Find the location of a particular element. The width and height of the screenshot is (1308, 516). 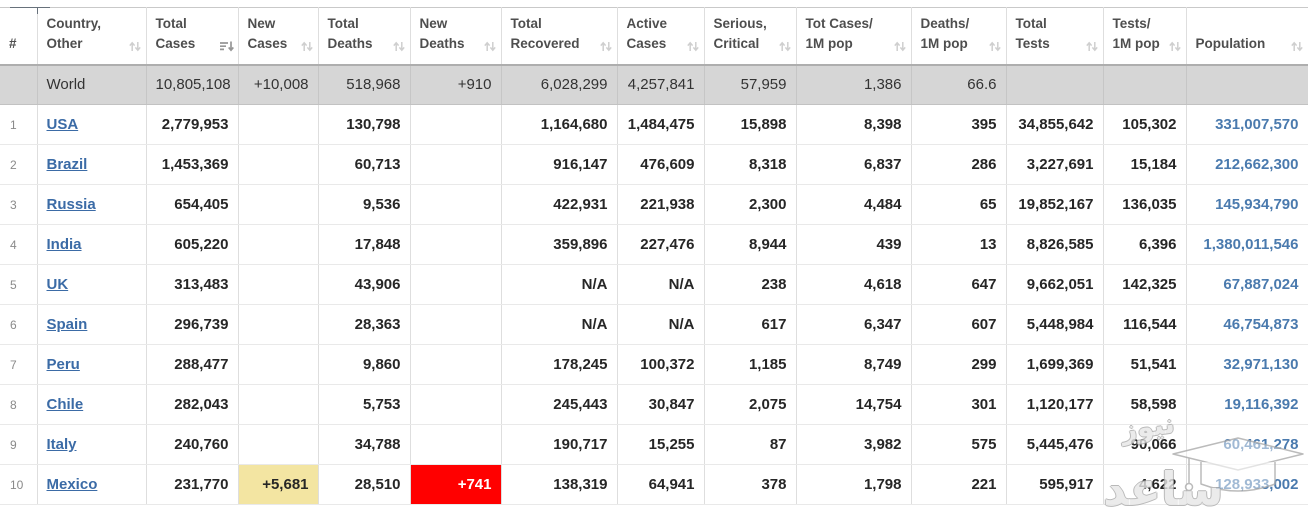

cell-deaths_per_1m: 221 is located at coordinates (959, 484).